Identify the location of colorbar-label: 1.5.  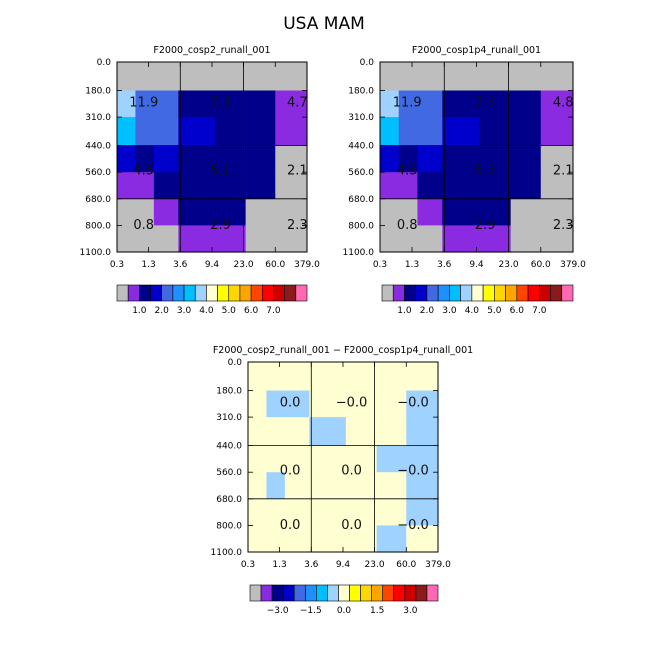
(377, 611).